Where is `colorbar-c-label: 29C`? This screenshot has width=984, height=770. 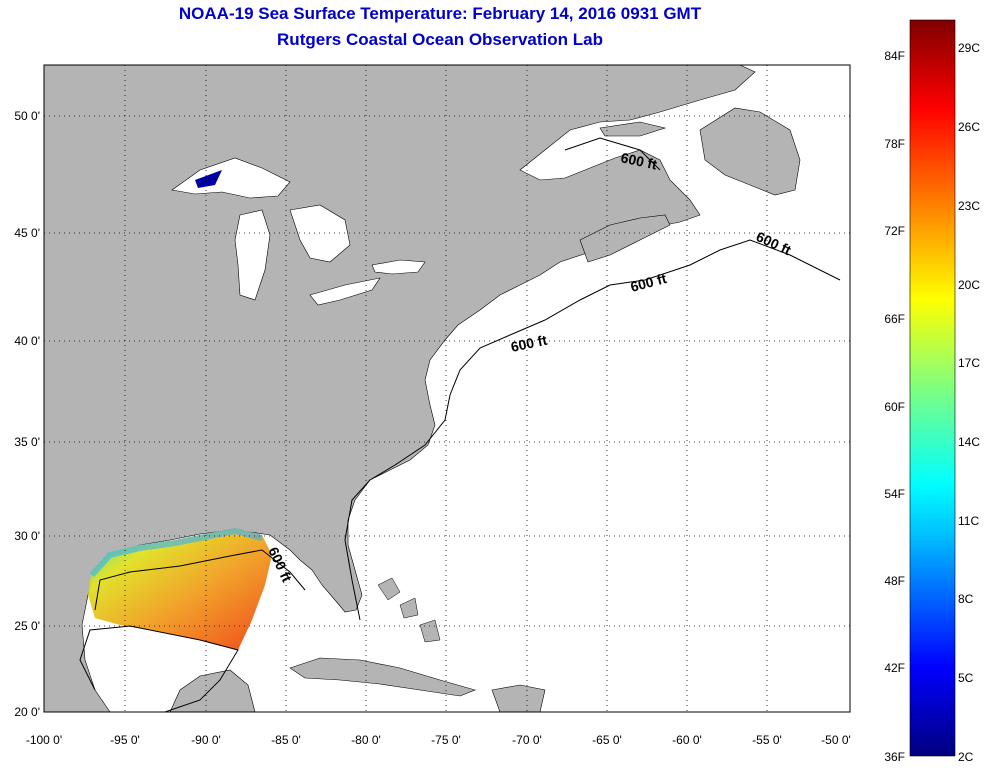
colorbar-c-label: 29C is located at coordinates (969, 48).